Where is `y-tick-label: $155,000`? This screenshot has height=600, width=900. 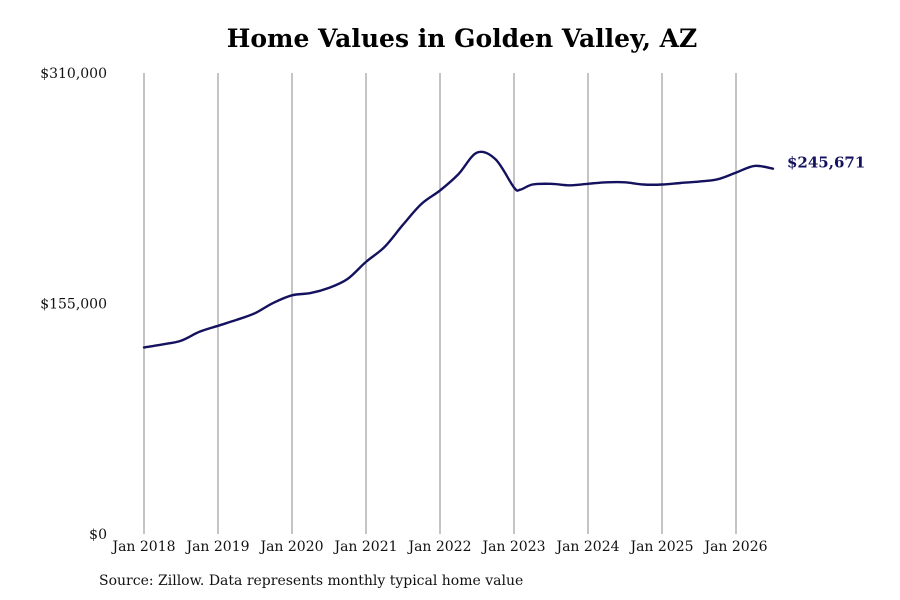
y-tick-label: $155,000 is located at coordinates (73, 305).